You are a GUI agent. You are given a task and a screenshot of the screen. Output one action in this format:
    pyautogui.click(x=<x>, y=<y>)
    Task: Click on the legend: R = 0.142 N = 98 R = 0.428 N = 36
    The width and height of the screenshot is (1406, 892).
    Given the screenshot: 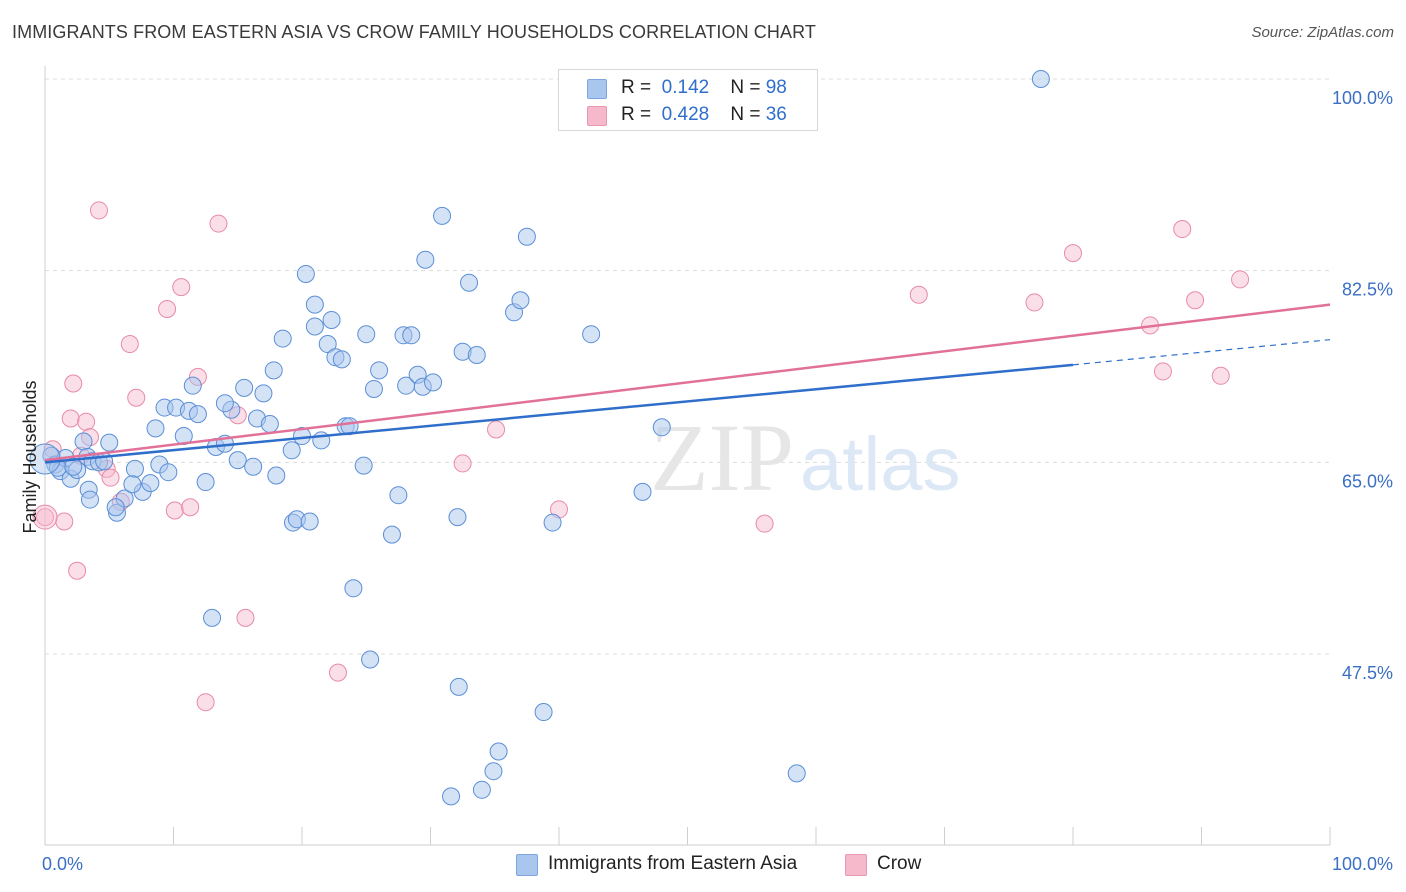 What is the action you would take?
    pyautogui.click(x=688, y=100)
    